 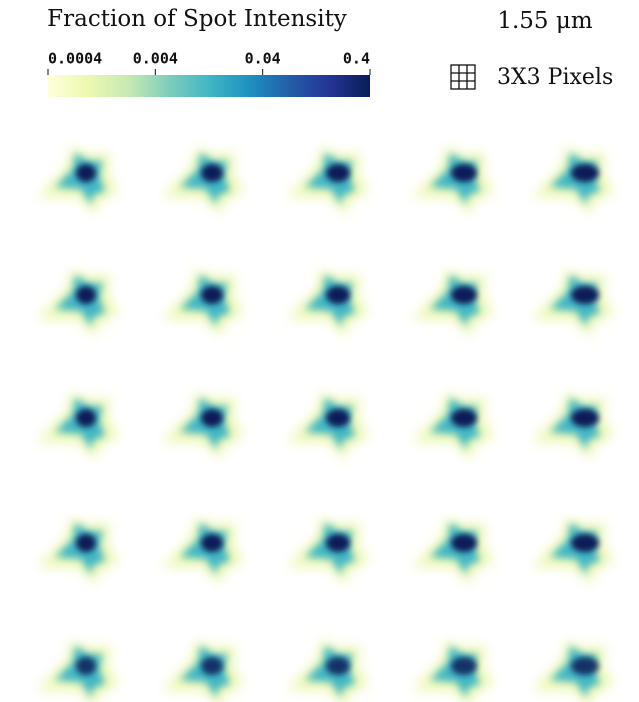 I want to click on colorbar-tick-label: 0.04, so click(x=263, y=59).